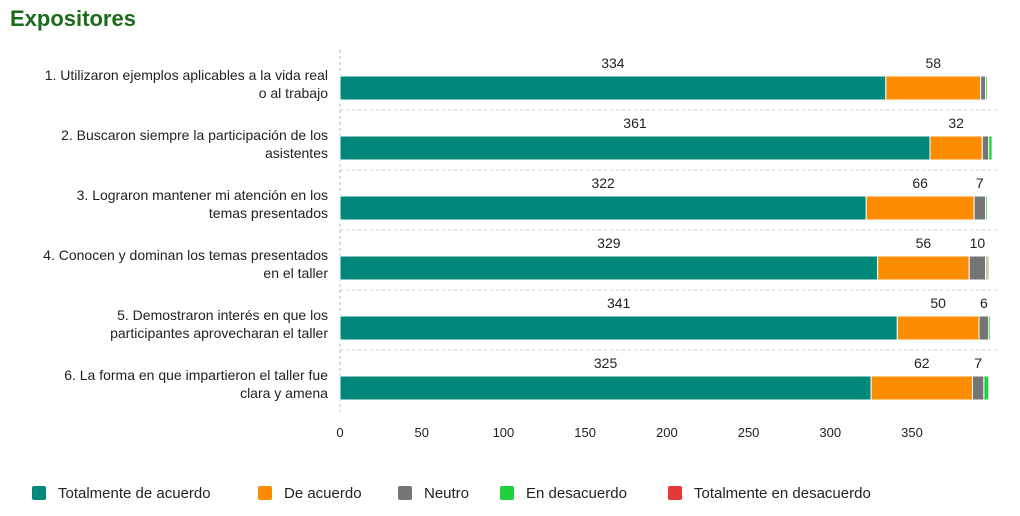  What do you see at coordinates (667, 432) in the screenshot?
I see `x-tick-label: 200` at bounding box center [667, 432].